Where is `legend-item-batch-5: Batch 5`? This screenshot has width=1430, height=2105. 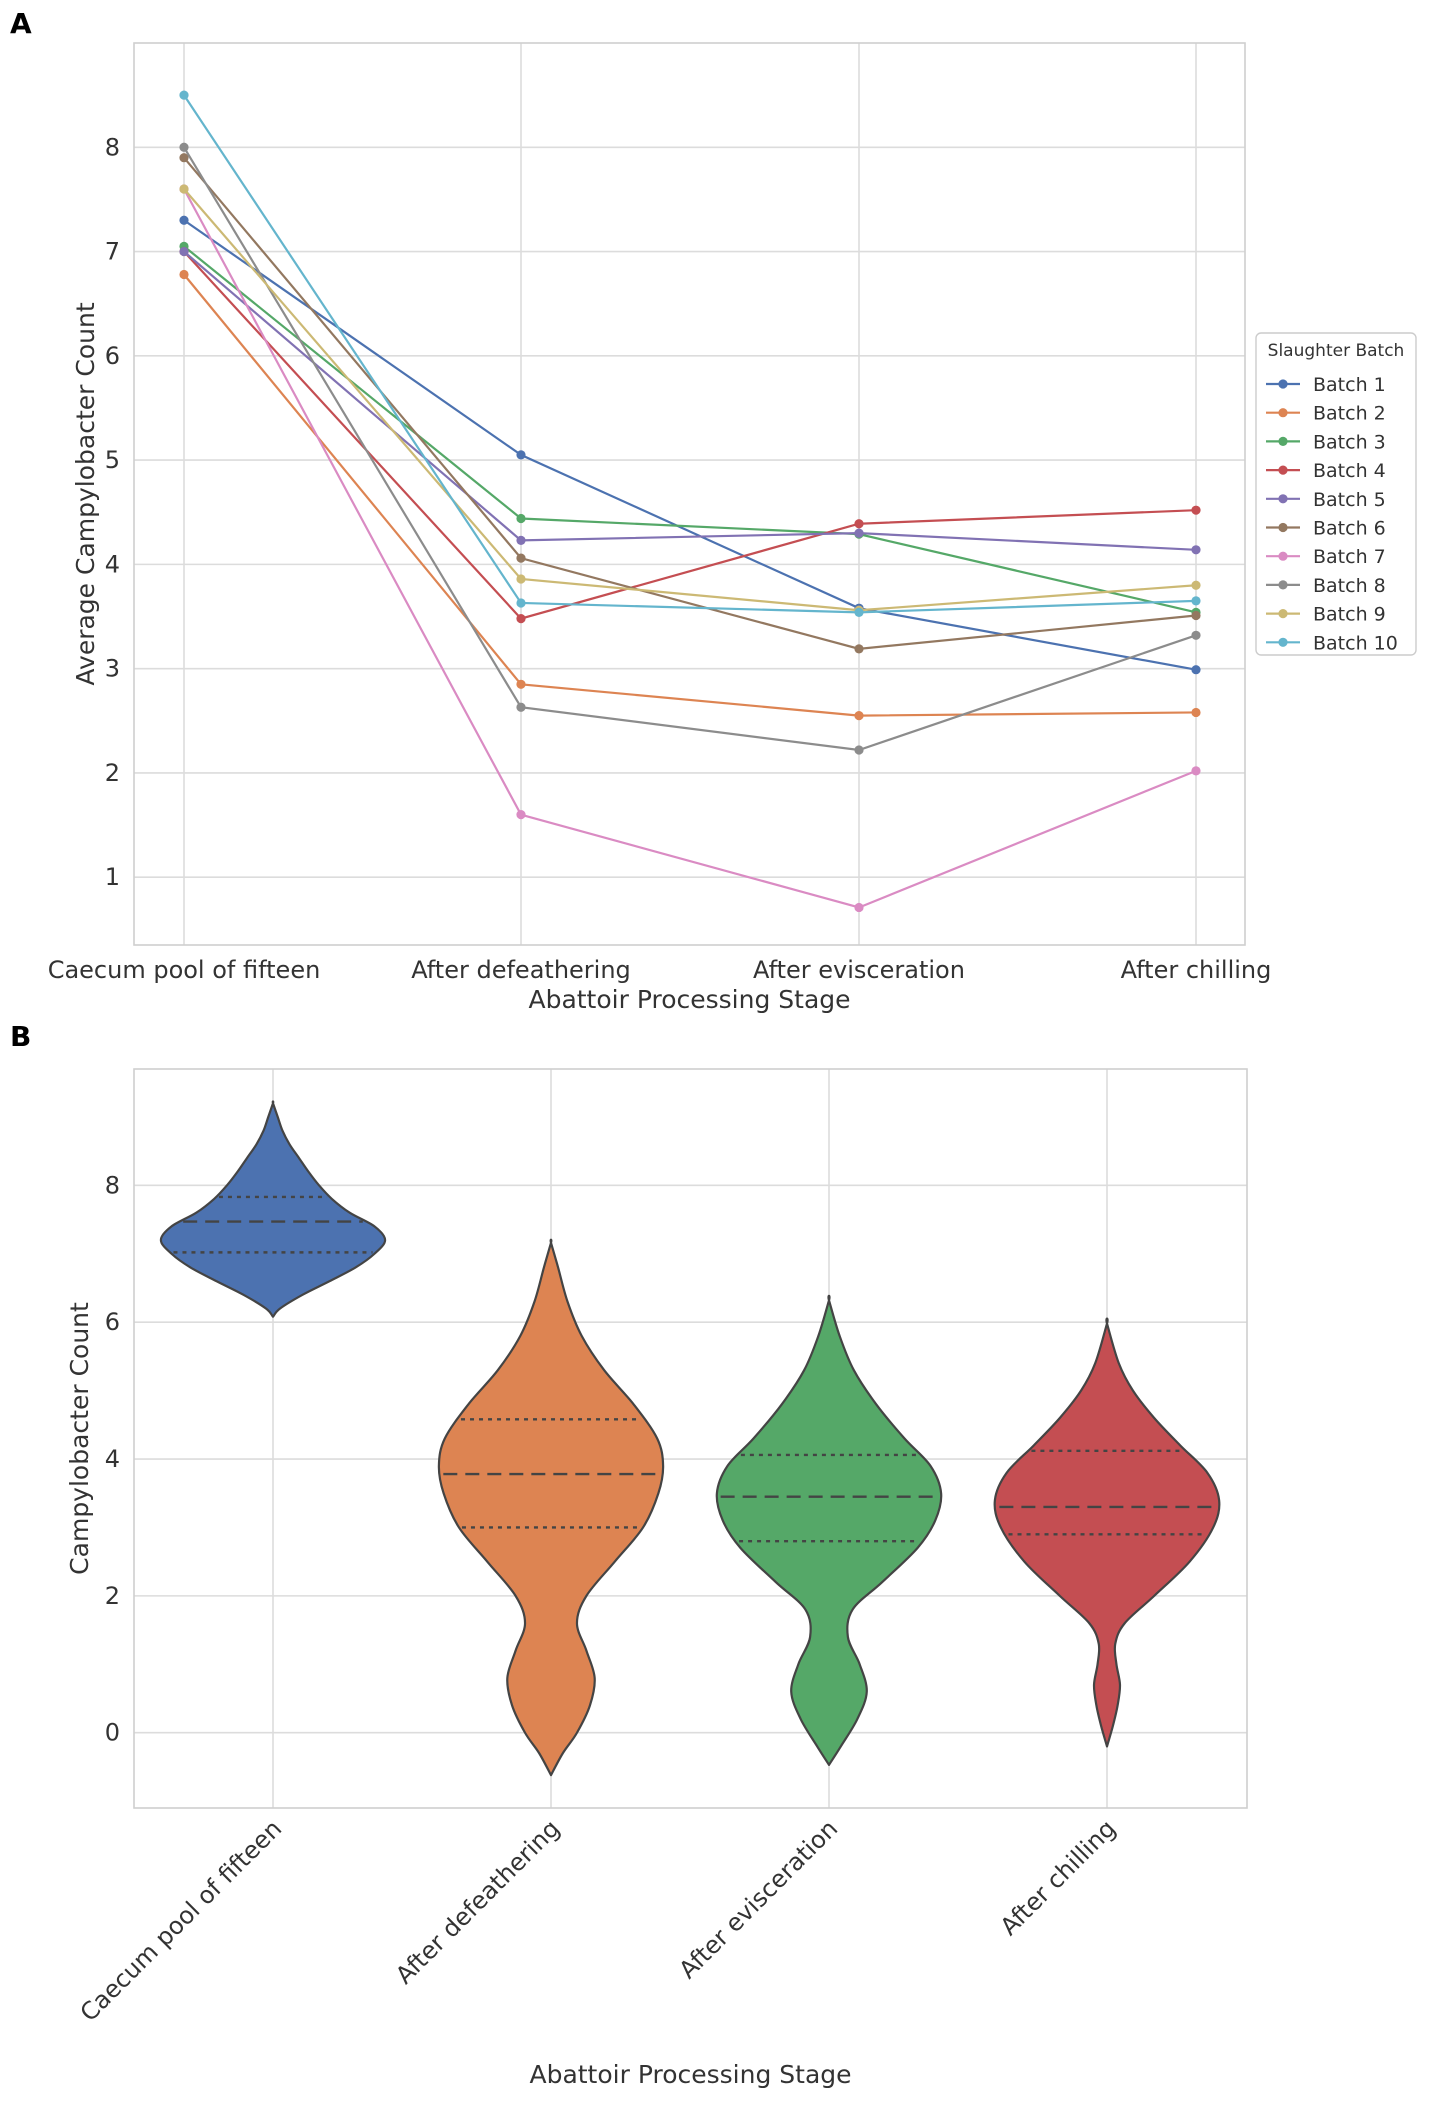 legend-item-batch-5: Batch 5 is located at coordinates (1326, 500).